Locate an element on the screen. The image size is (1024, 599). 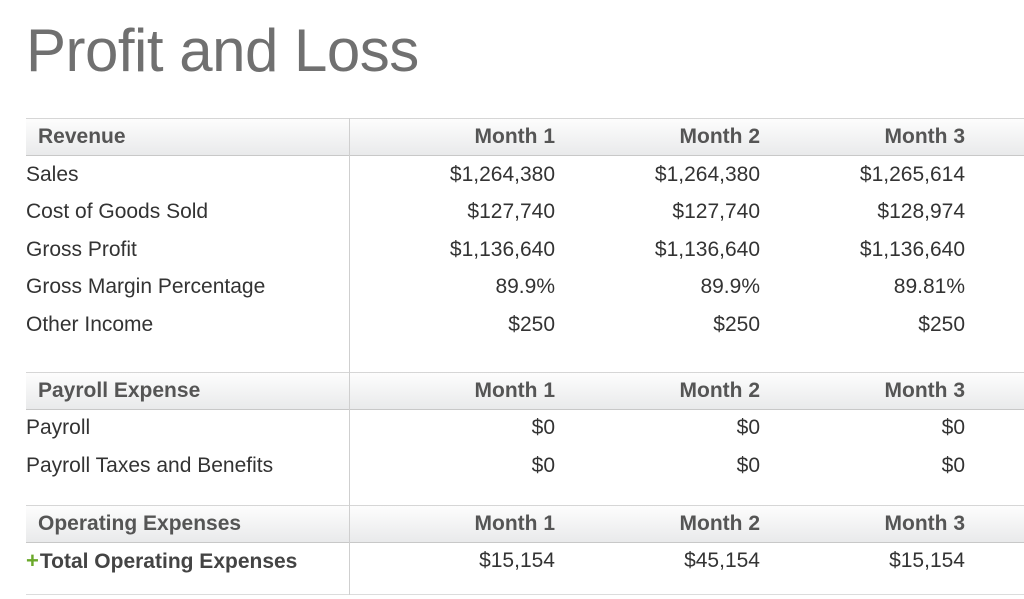
row-label-text: Total Operating Expenses is located at coordinates (168, 562).